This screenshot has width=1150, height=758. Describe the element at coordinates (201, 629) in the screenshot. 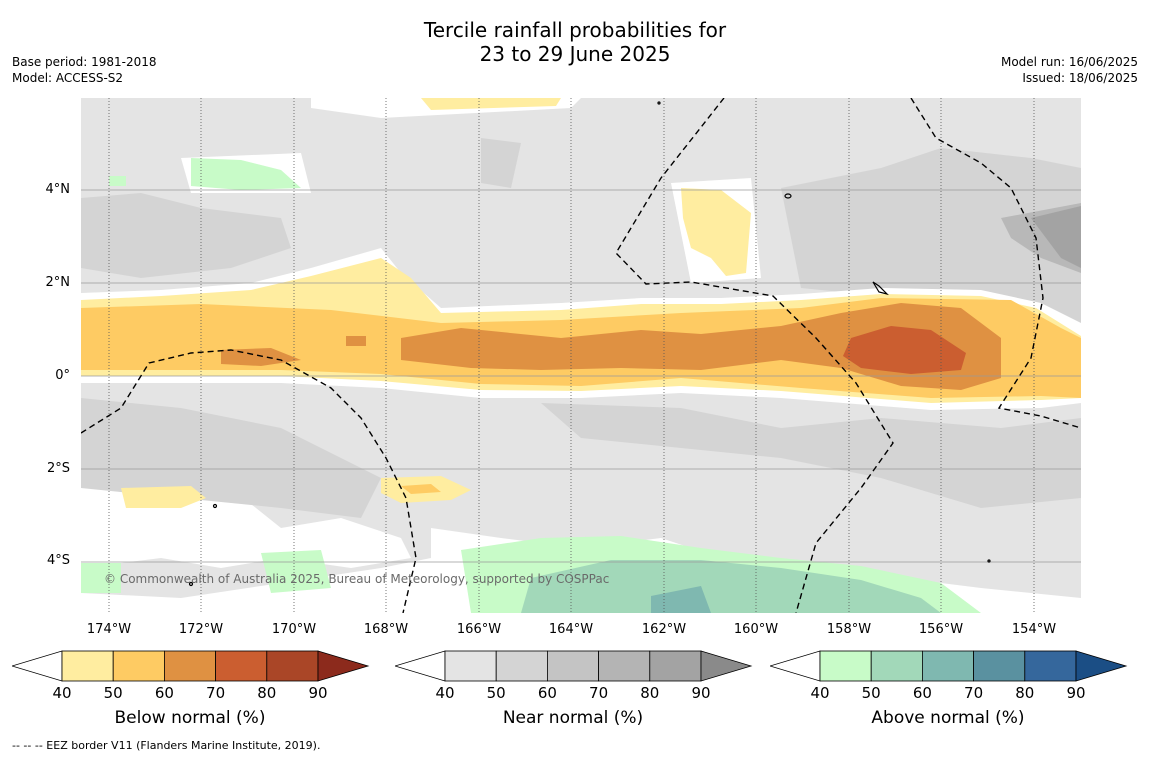

I see `lon-tick: 172°W` at that location.